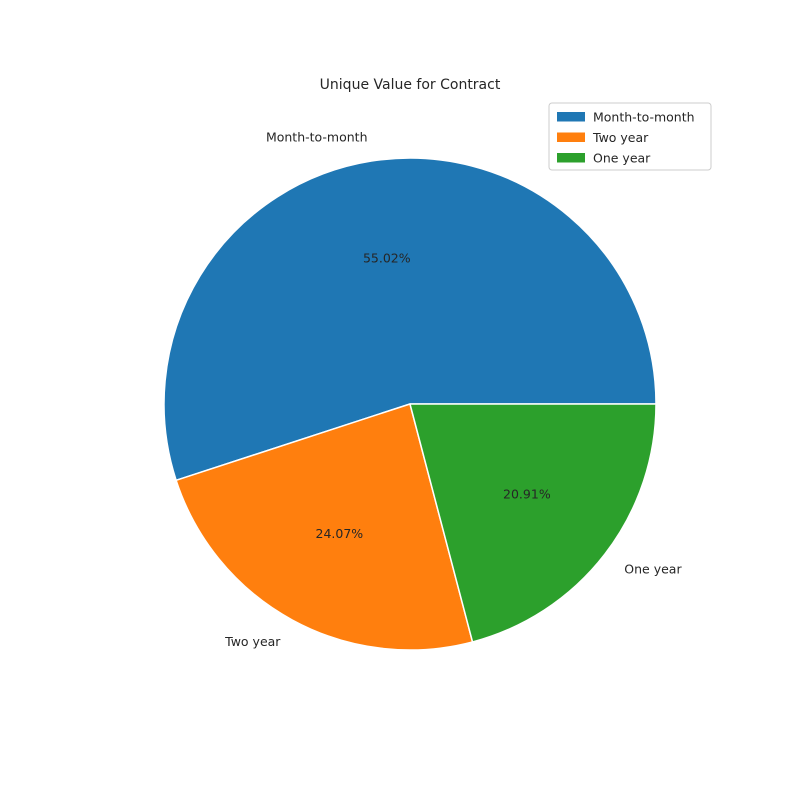 This screenshot has height=800, width=800. I want to click on chart-title: Unique Value for Contract, so click(410, 85).